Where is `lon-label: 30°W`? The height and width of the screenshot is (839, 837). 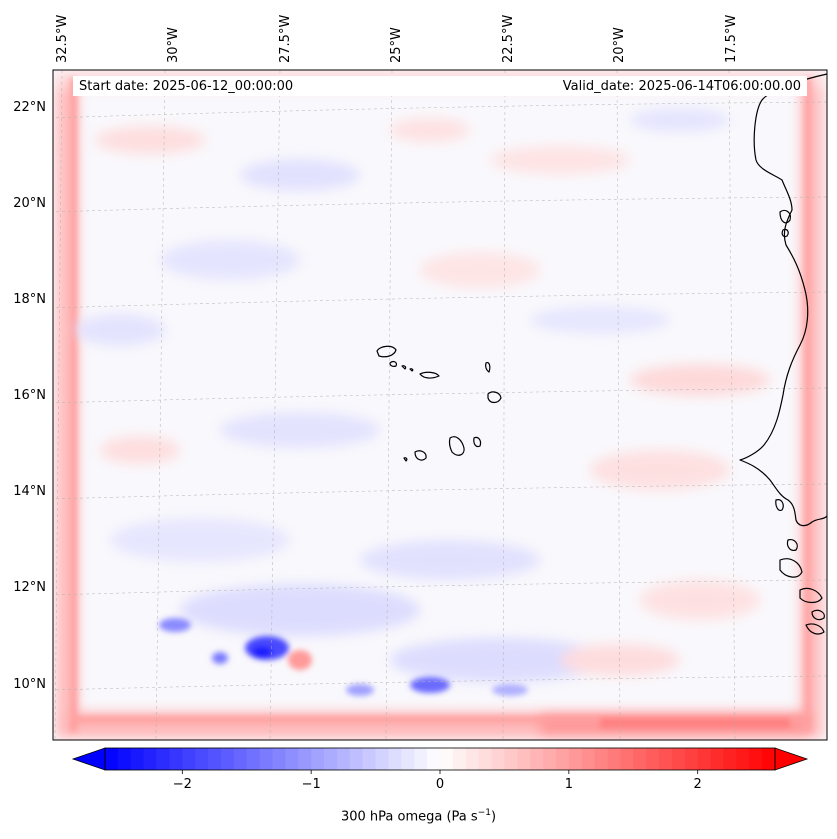 lon-label: 30°W is located at coordinates (173, 45).